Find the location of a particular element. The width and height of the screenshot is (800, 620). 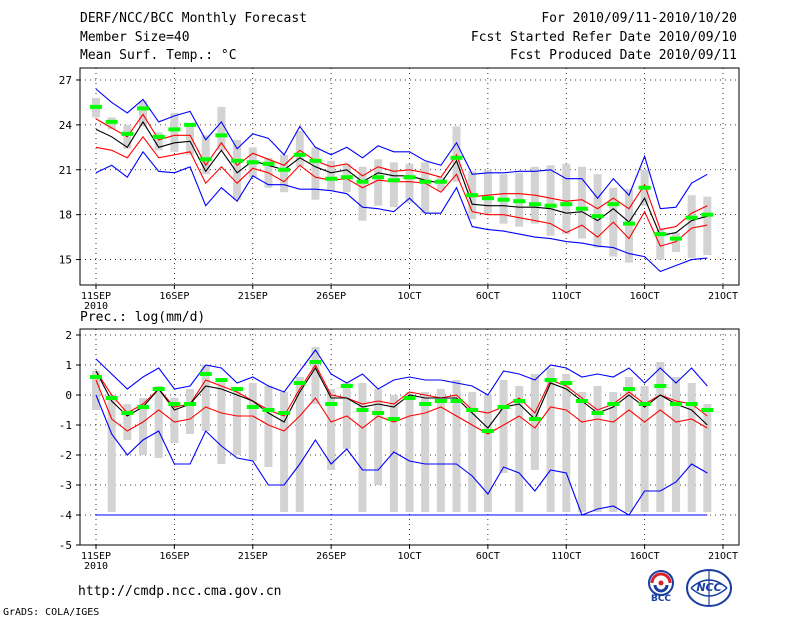

prec-xtick-label: 16SEP is located at coordinates (174, 556).